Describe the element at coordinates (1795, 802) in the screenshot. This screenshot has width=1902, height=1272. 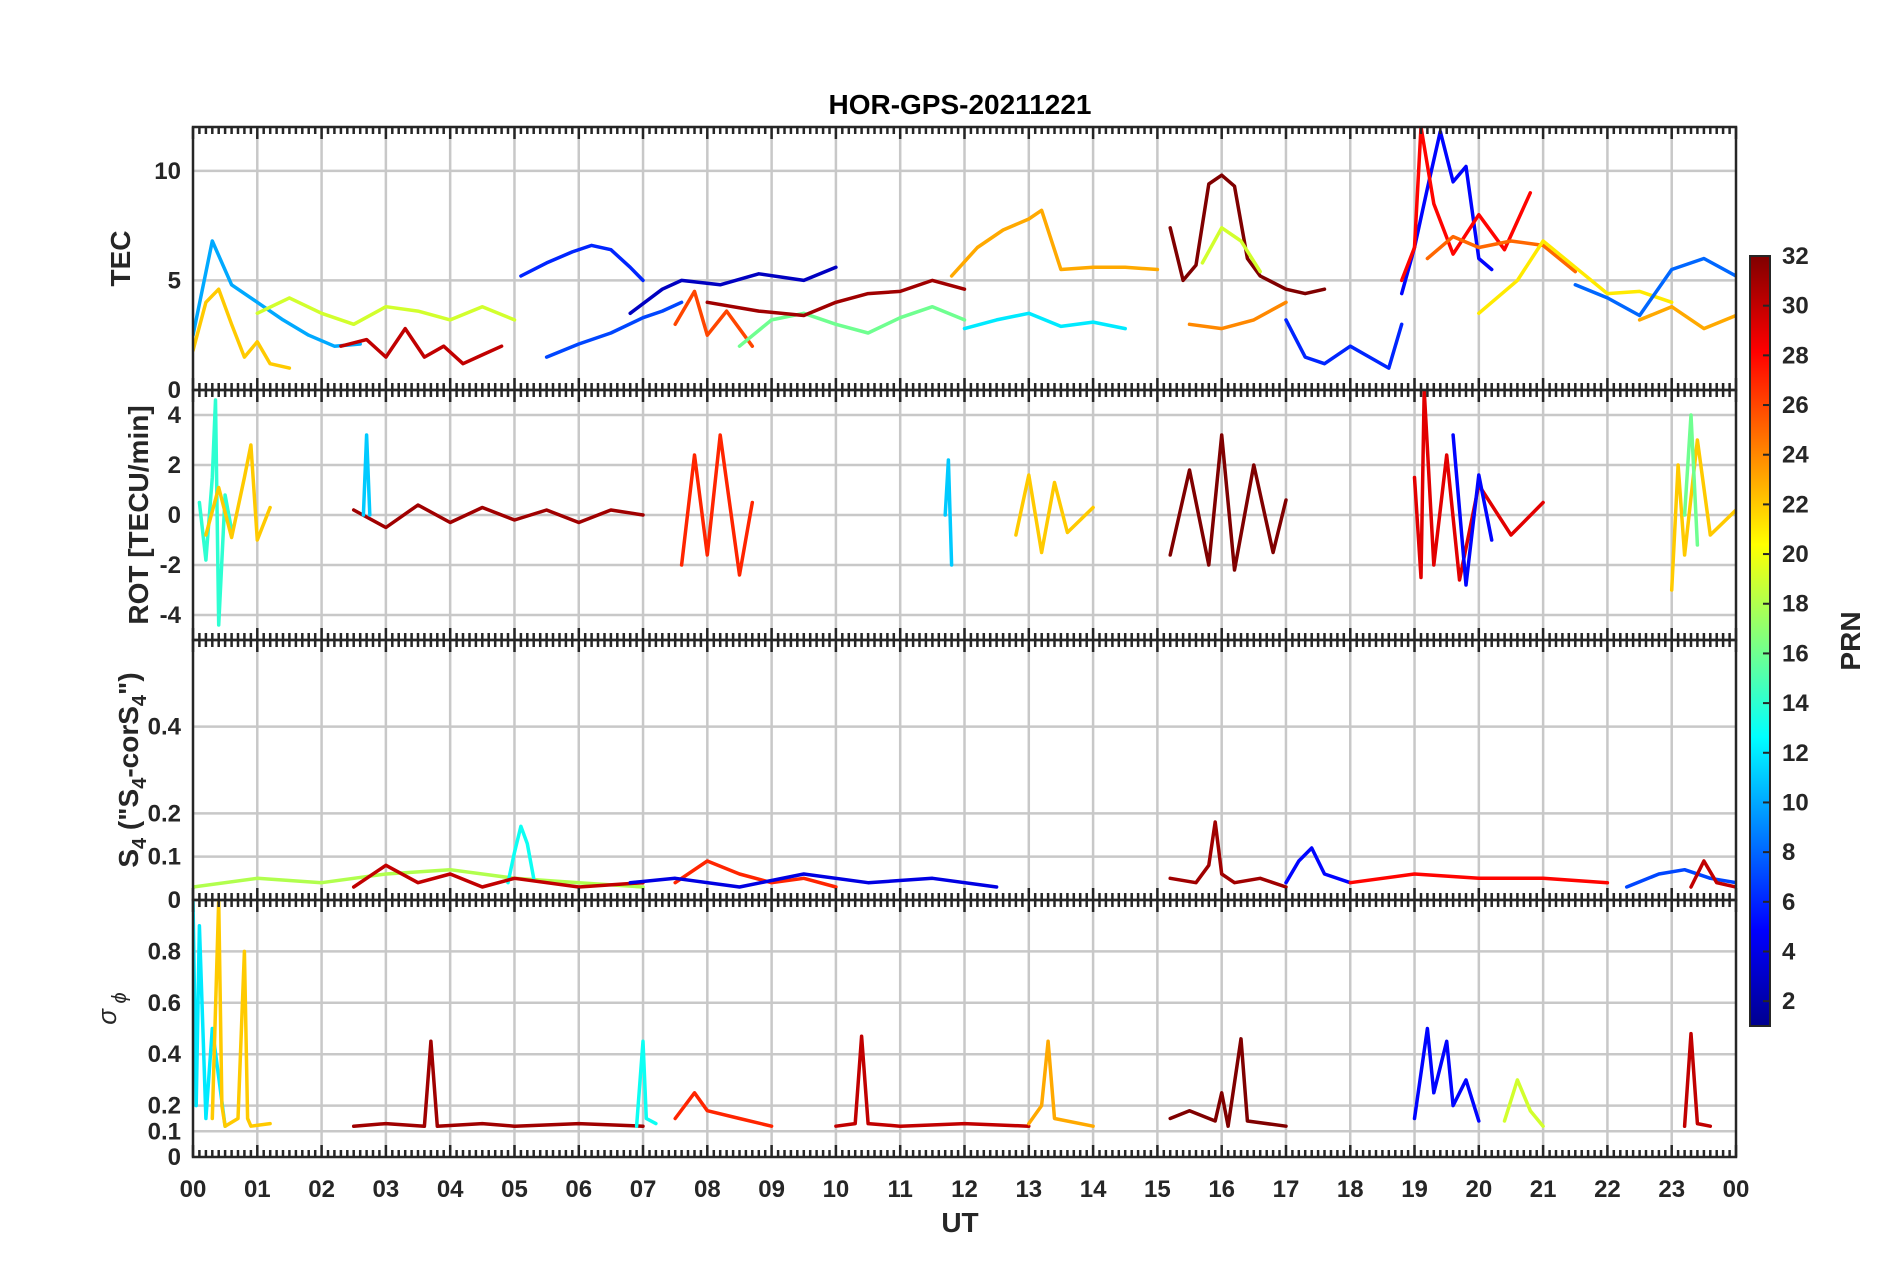
I see `colorbar-tick-label: 10` at that location.